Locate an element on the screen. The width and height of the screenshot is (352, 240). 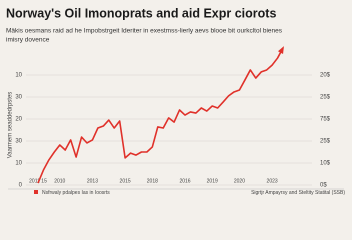
y2-tick-label: 0$ is located at coordinates (323, 186).